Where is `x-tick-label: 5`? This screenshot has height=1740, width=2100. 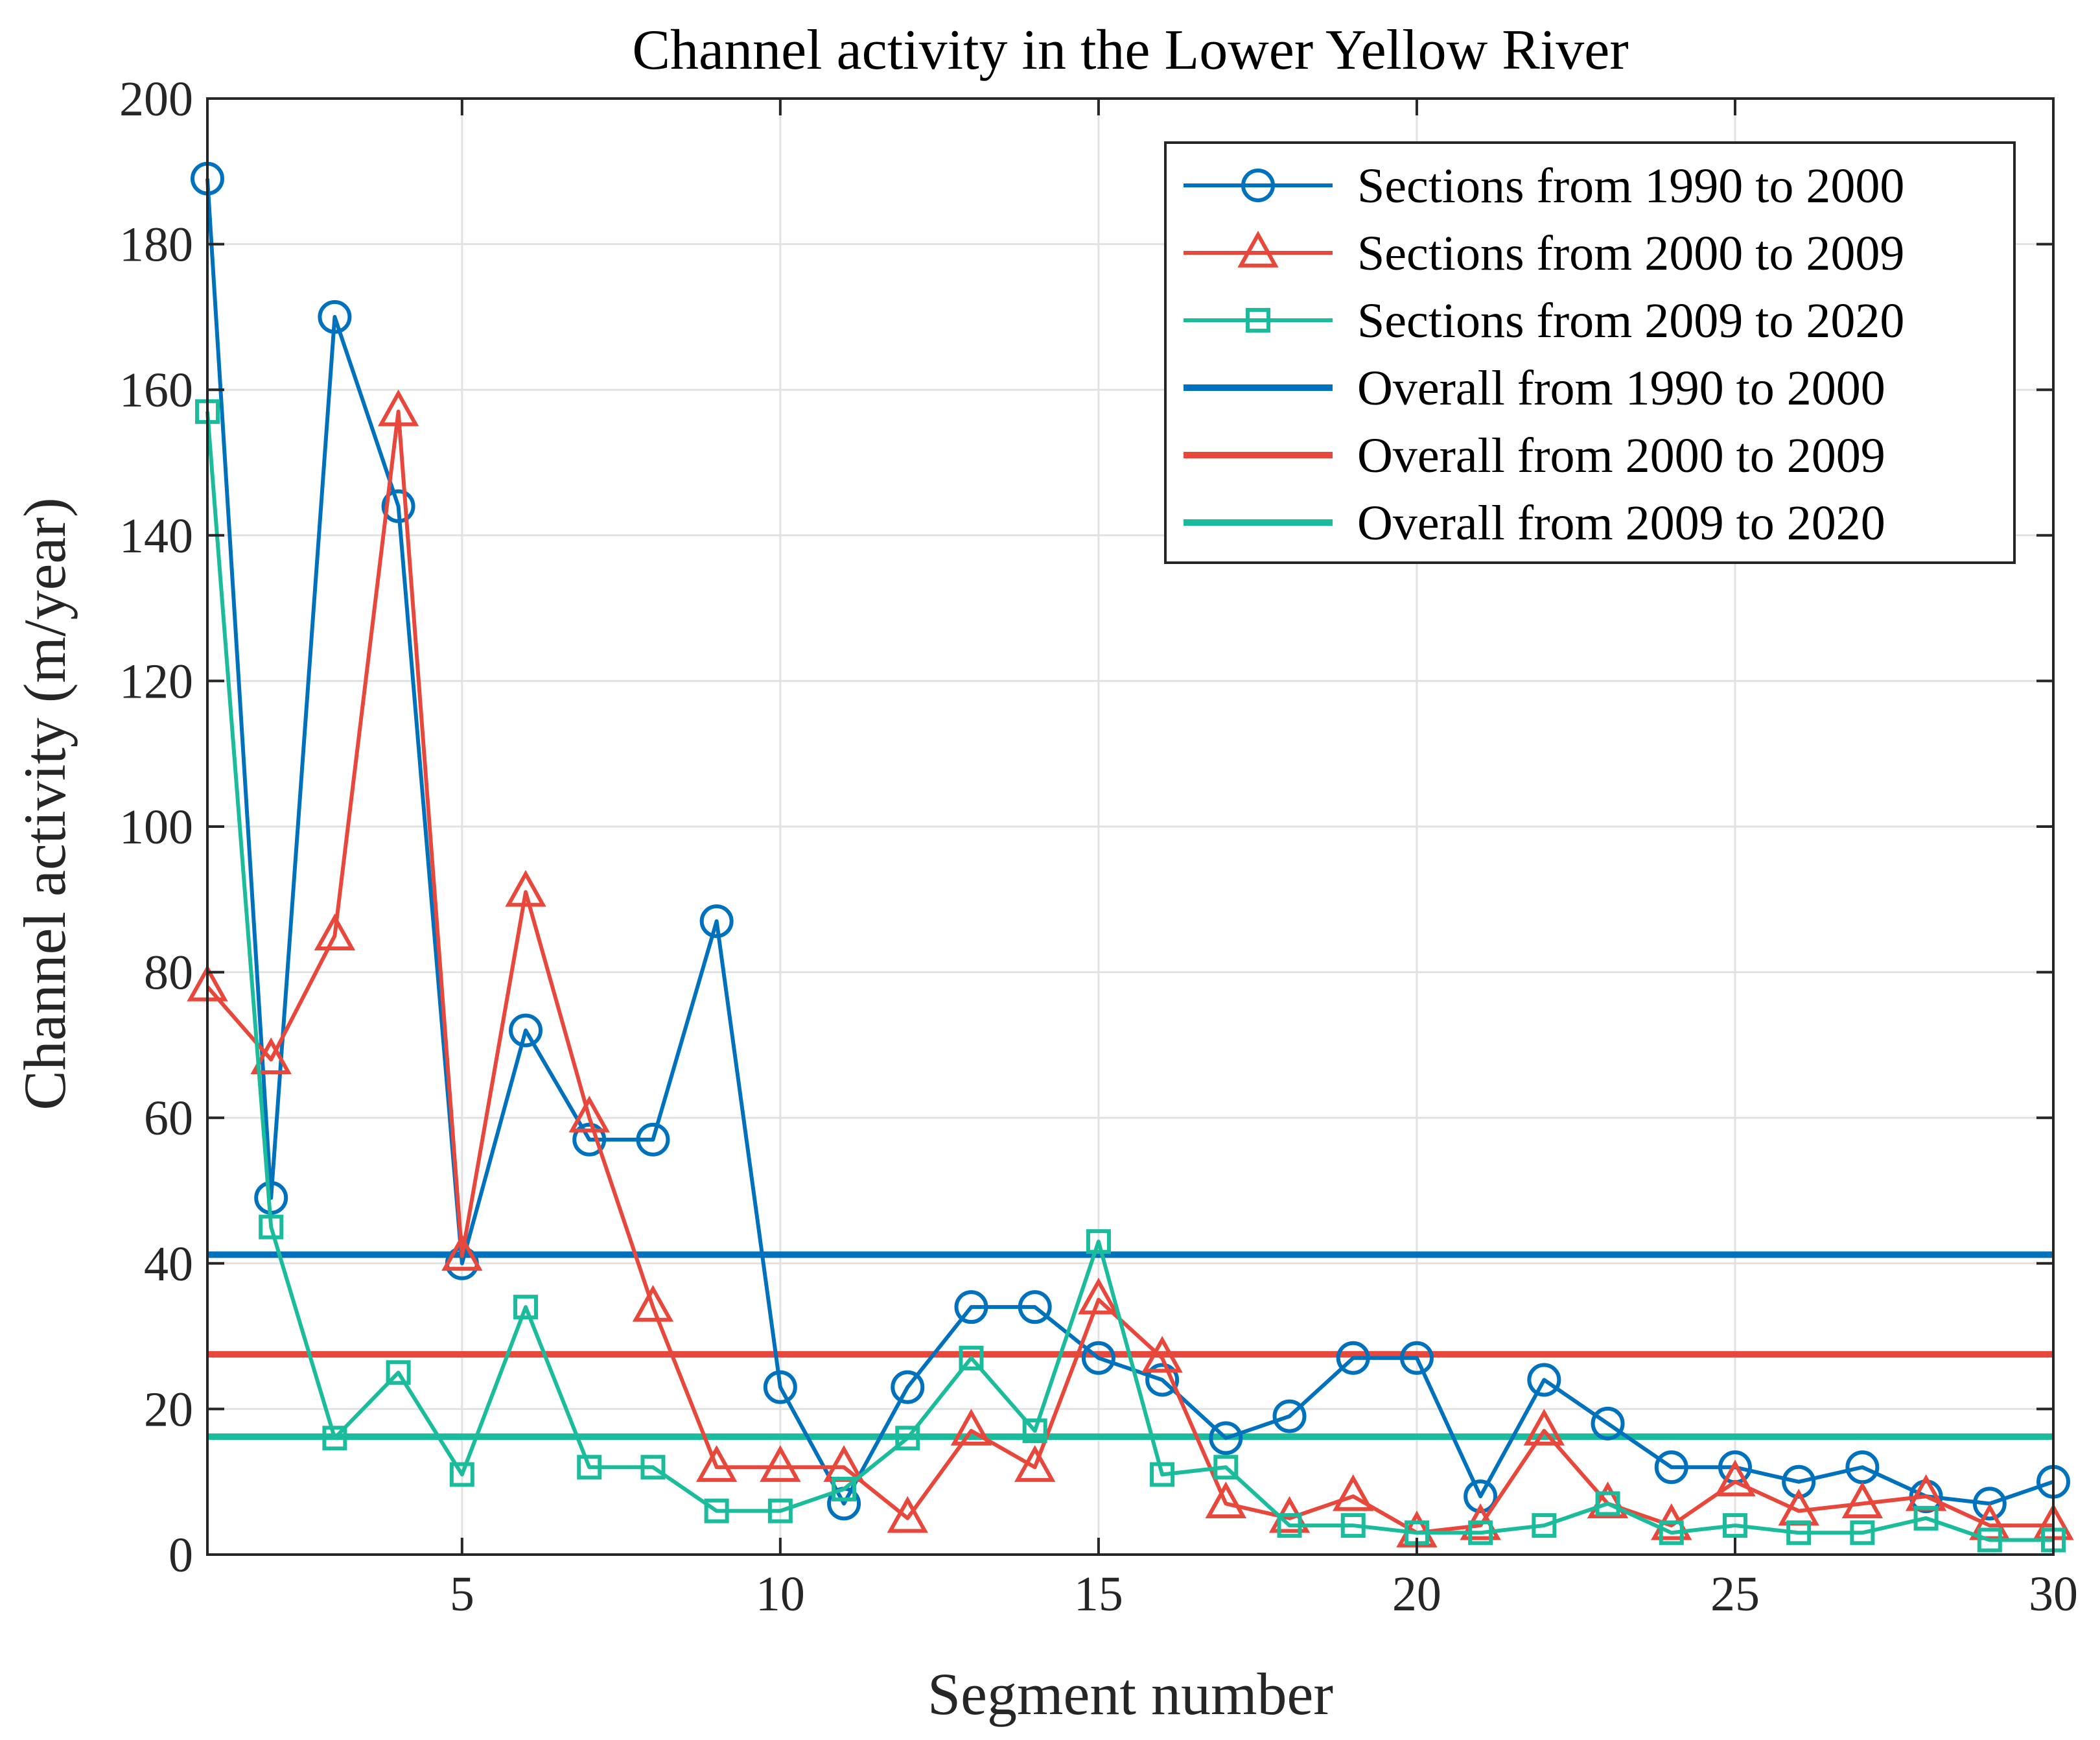 x-tick-label: 5 is located at coordinates (462, 1594).